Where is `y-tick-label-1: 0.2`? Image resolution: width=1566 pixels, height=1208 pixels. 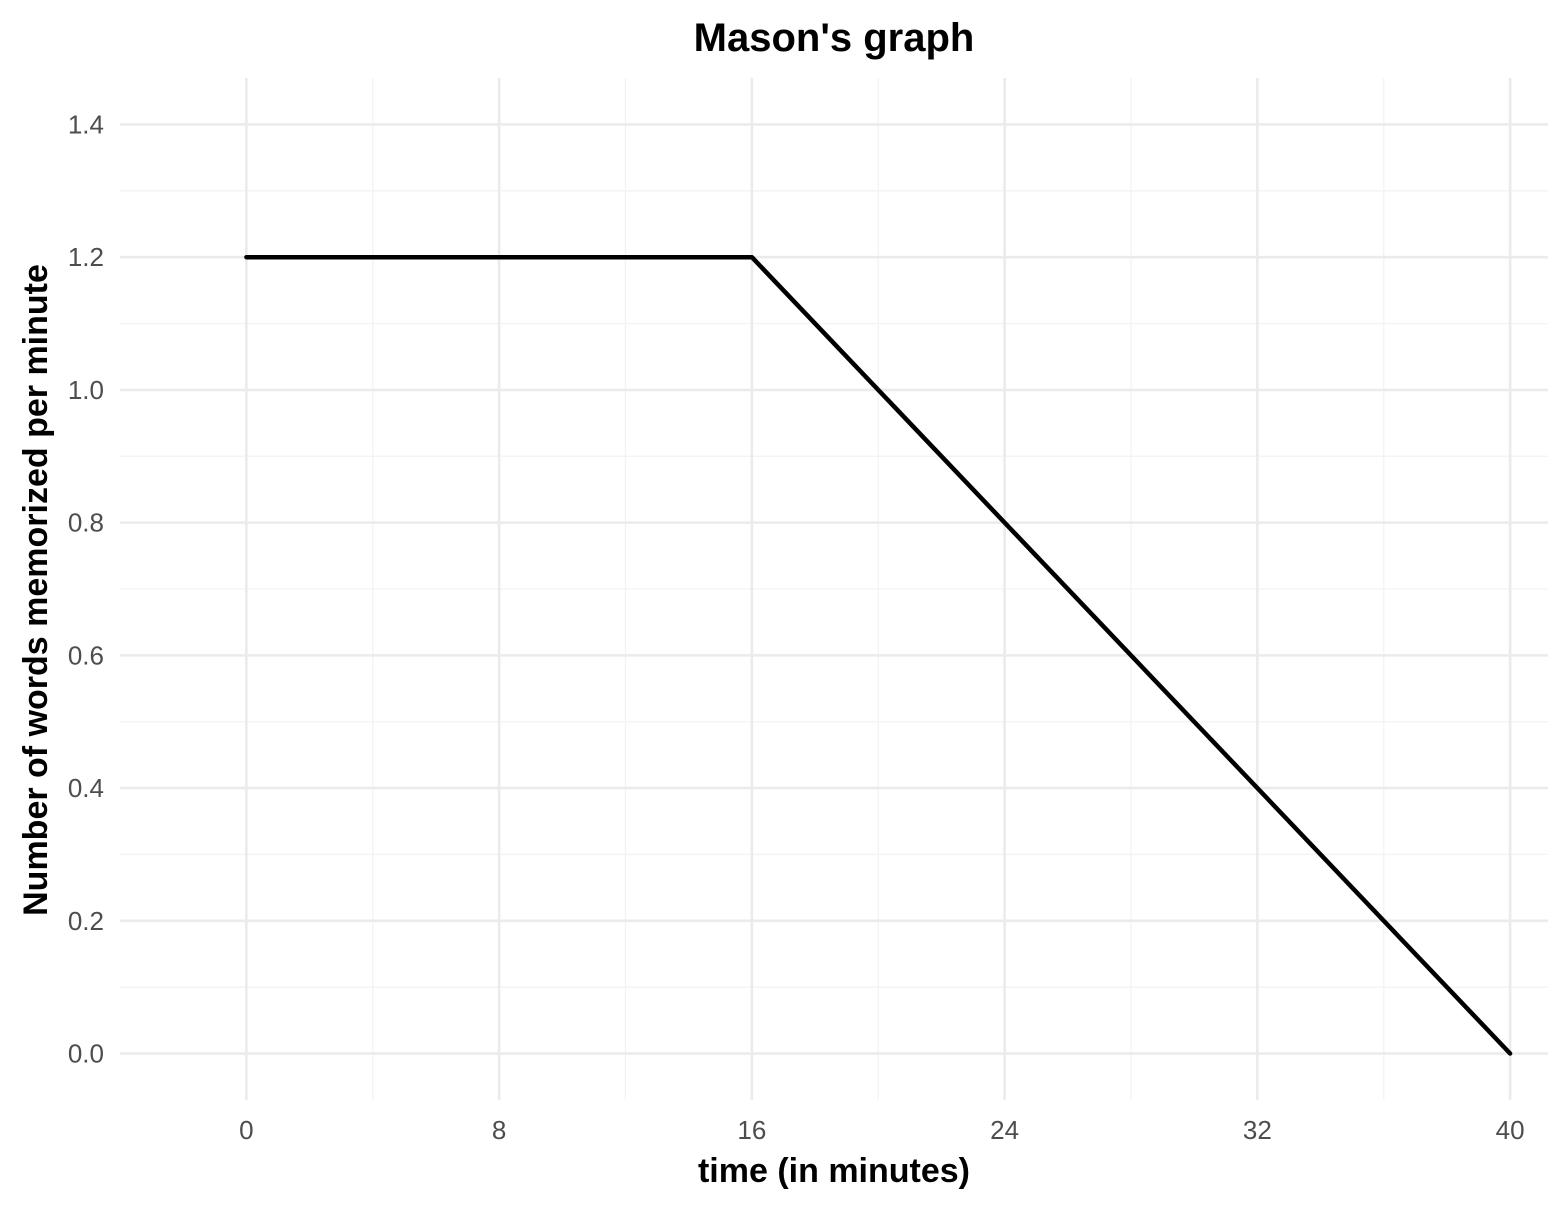
y-tick-label-1: 0.2 is located at coordinates (86, 921).